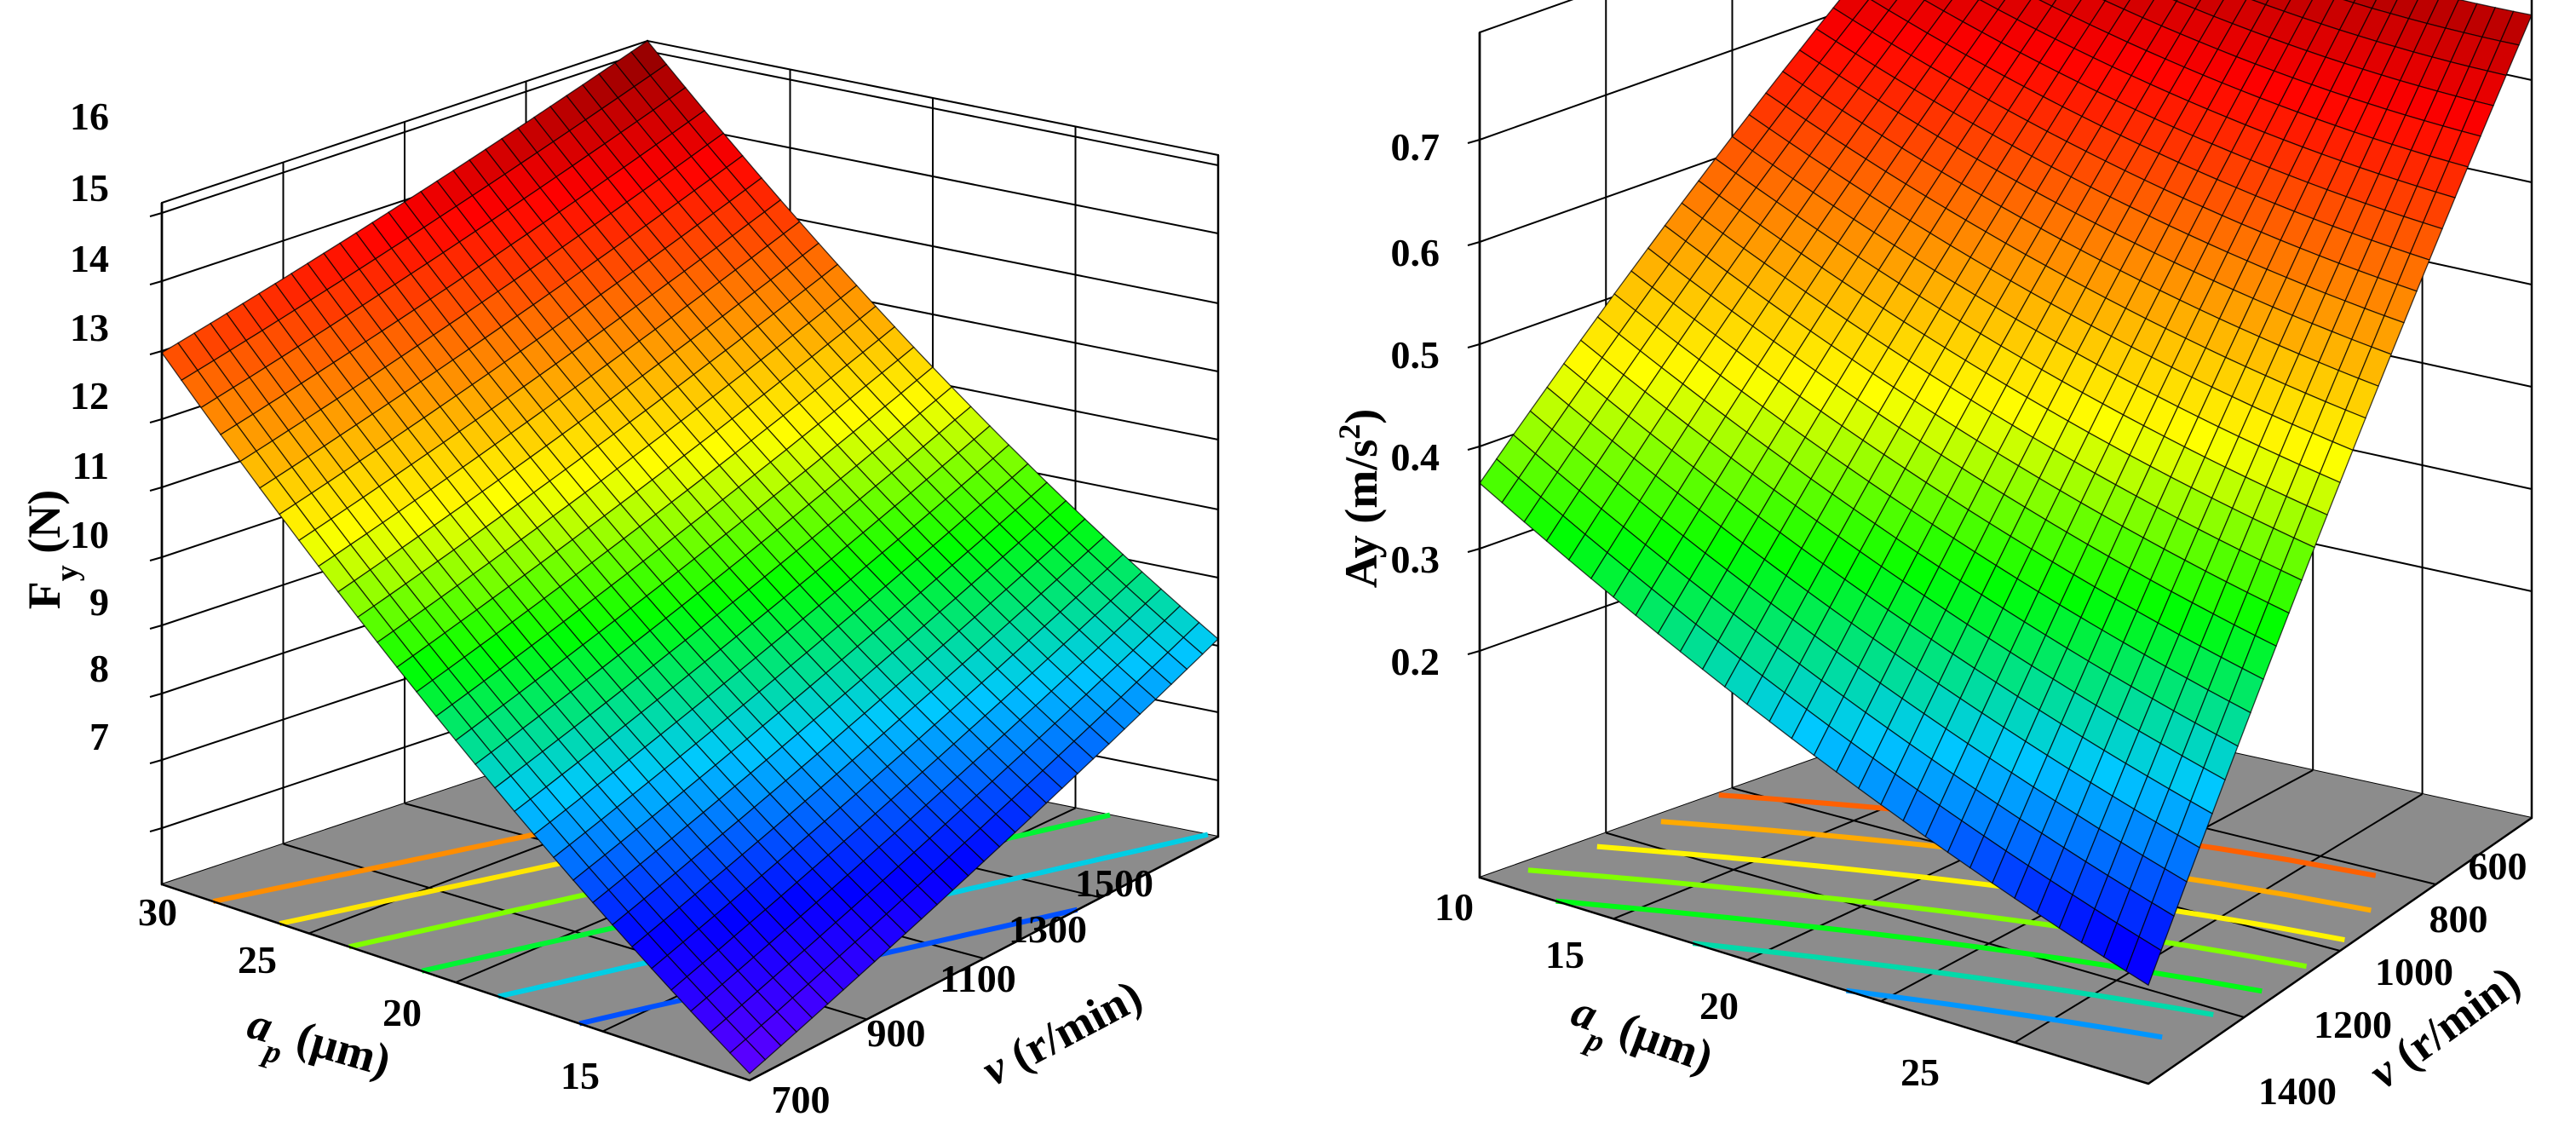 This screenshot has width=2576, height=1134. I want to click on v-tick-label: 1500, so click(1114, 883).